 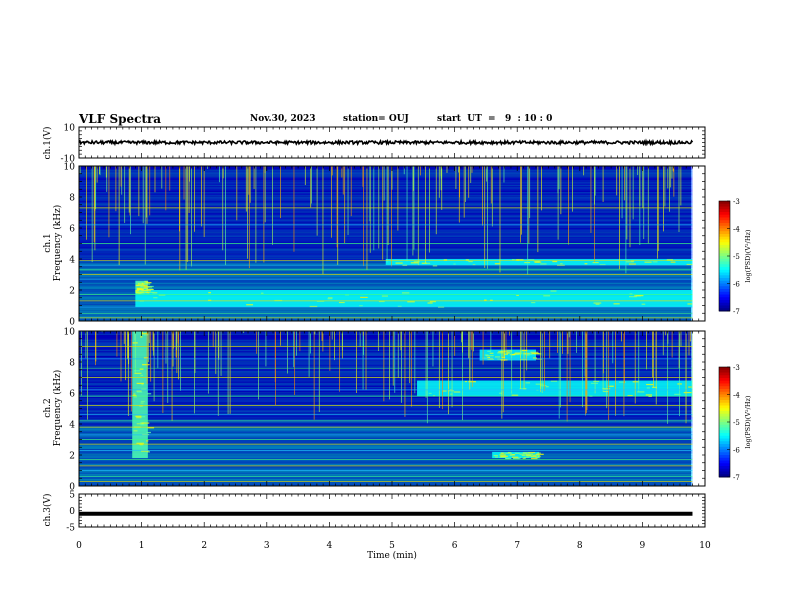 What do you see at coordinates (736, 285) in the screenshot?
I see `colorbar-tick-label: -6` at bounding box center [736, 285].